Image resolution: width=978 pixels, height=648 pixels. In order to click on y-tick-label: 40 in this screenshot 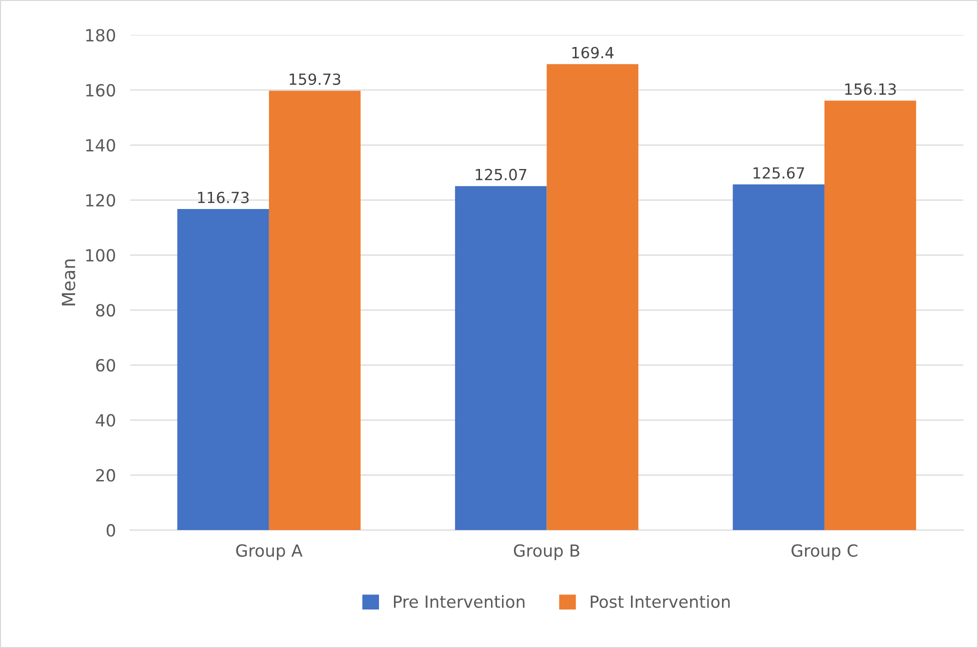, I will do `click(106, 420)`.